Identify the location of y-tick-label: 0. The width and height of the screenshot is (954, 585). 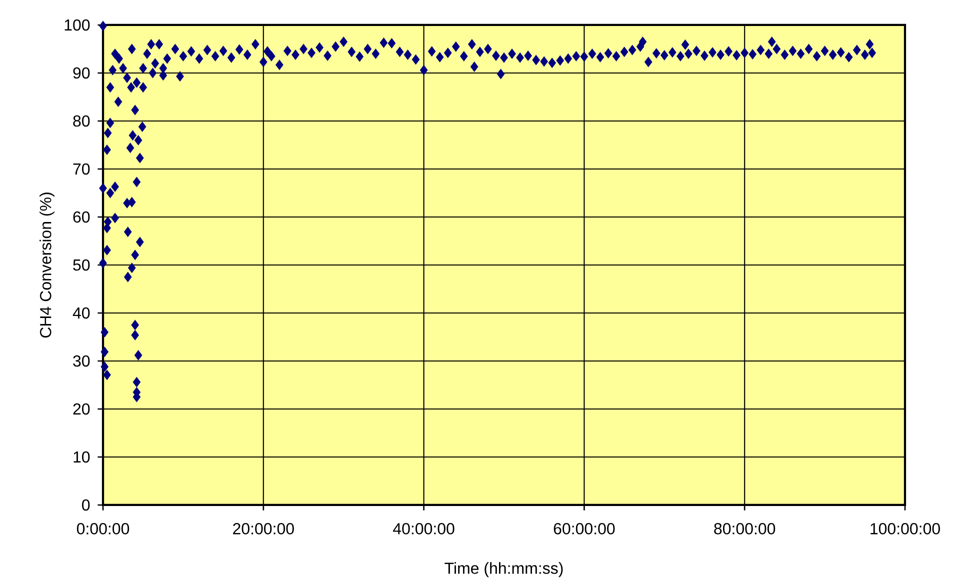
(86, 505).